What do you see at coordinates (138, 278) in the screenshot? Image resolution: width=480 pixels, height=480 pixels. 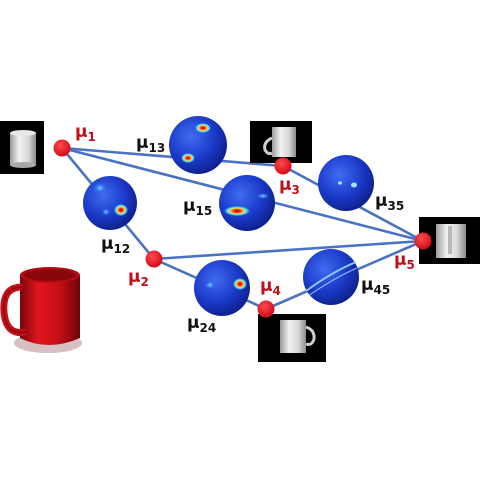 I see `label-mu2: μ2` at bounding box center [138, 278].